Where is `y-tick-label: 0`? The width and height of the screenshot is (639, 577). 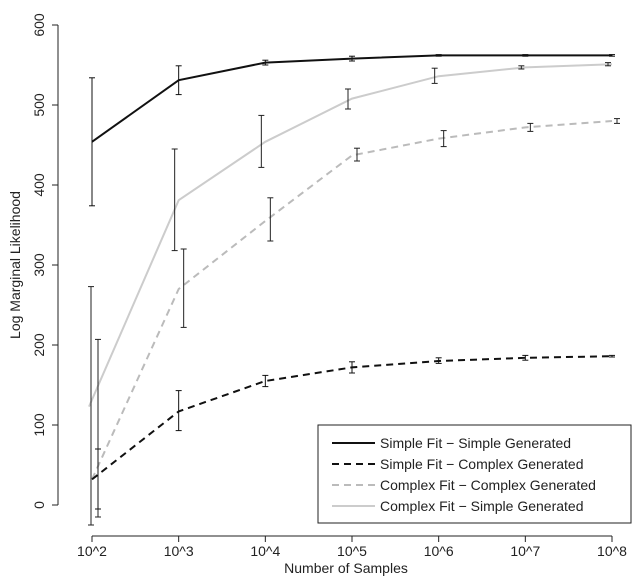 y-tick-label: 0 is located at coordinates (39, 505).